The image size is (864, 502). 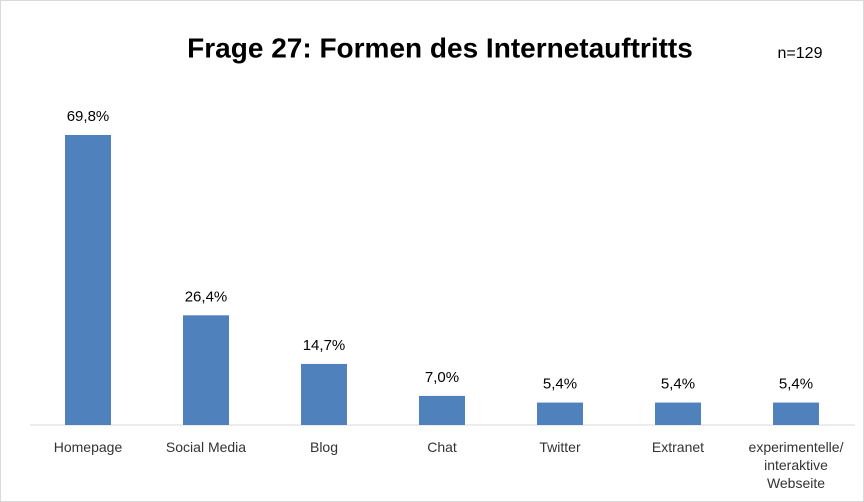 I want to click on x-tick-label: Homepage, so click(x=88, y=447).